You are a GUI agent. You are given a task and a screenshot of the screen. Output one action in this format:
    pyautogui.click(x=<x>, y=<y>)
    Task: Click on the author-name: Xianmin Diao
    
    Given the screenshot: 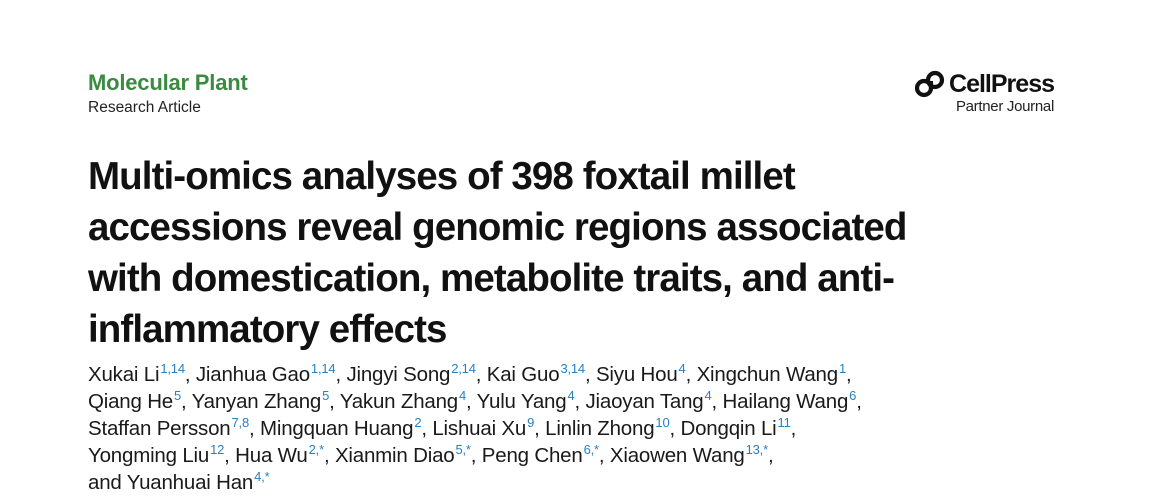 What is the action you would take?
    pyautogui.click(x=394, y=455)
    